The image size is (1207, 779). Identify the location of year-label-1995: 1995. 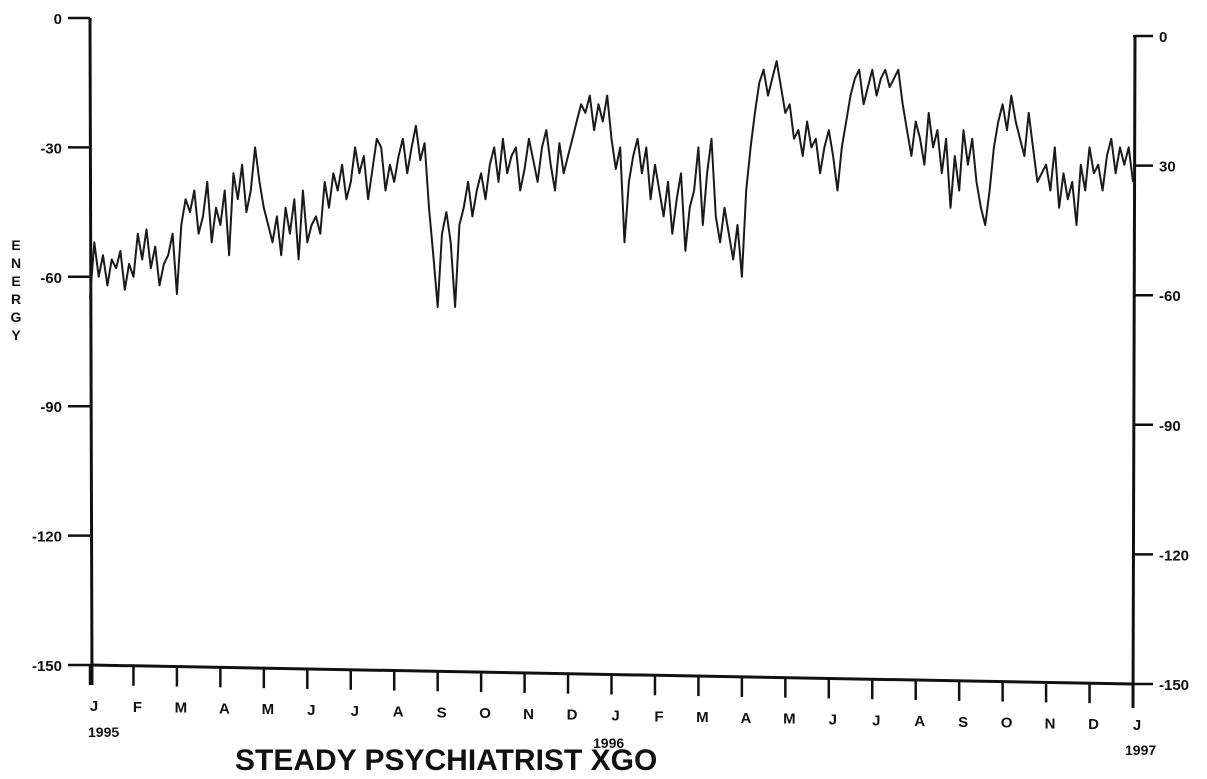
(103, 732).